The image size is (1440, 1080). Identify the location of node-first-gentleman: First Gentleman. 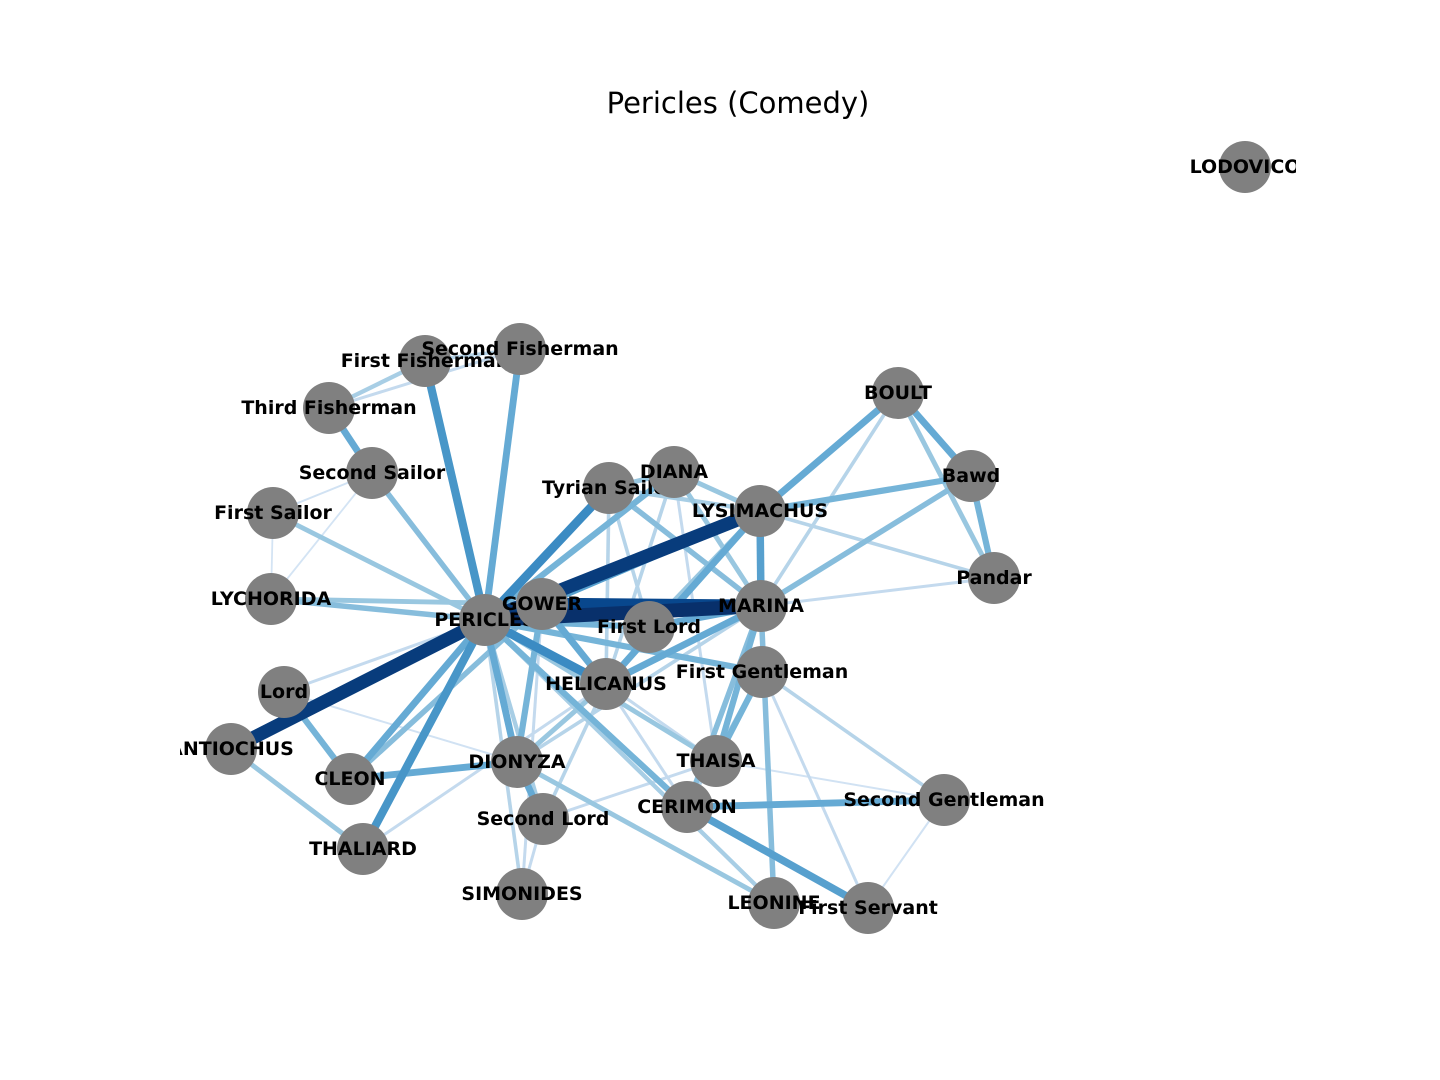
(762, 672).